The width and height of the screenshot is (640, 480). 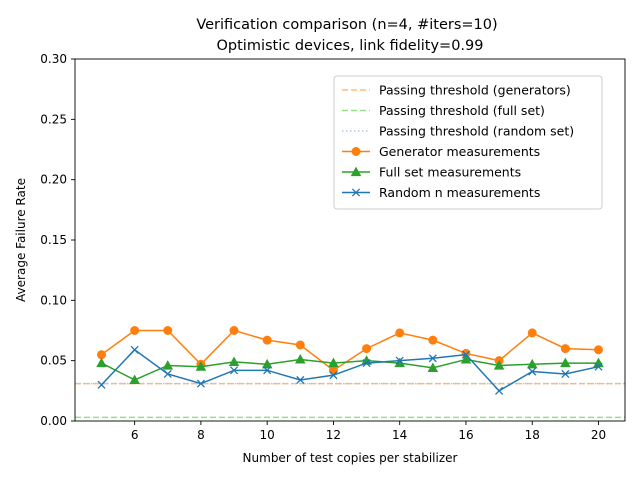 I want to click on legend-box, so click(x=468, y=142).